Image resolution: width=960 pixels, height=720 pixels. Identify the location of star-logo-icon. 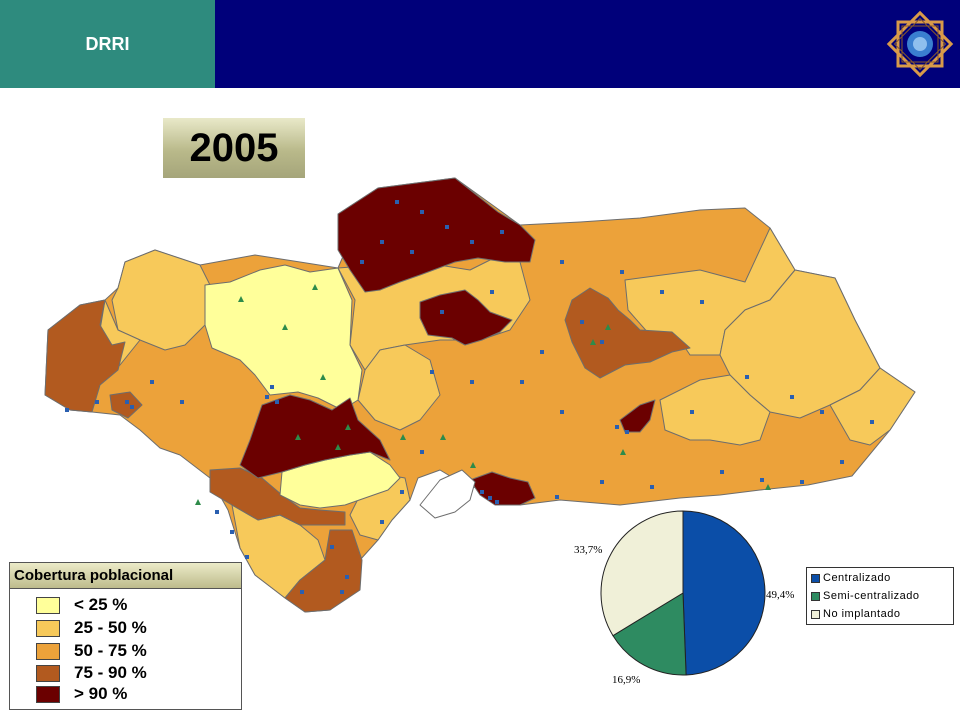
(920, 44).